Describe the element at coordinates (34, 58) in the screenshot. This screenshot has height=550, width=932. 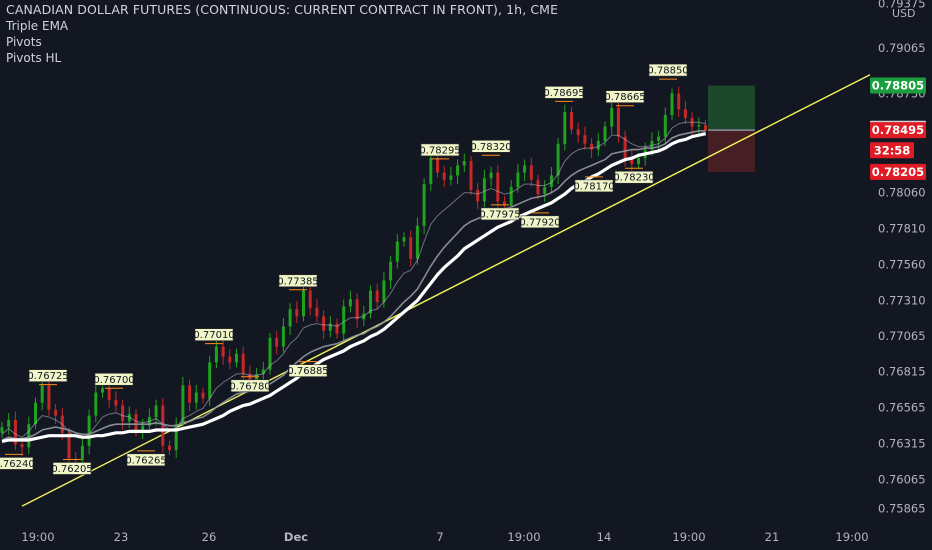
I see `indicator-pivots-hl: Pivots HL` at that location.